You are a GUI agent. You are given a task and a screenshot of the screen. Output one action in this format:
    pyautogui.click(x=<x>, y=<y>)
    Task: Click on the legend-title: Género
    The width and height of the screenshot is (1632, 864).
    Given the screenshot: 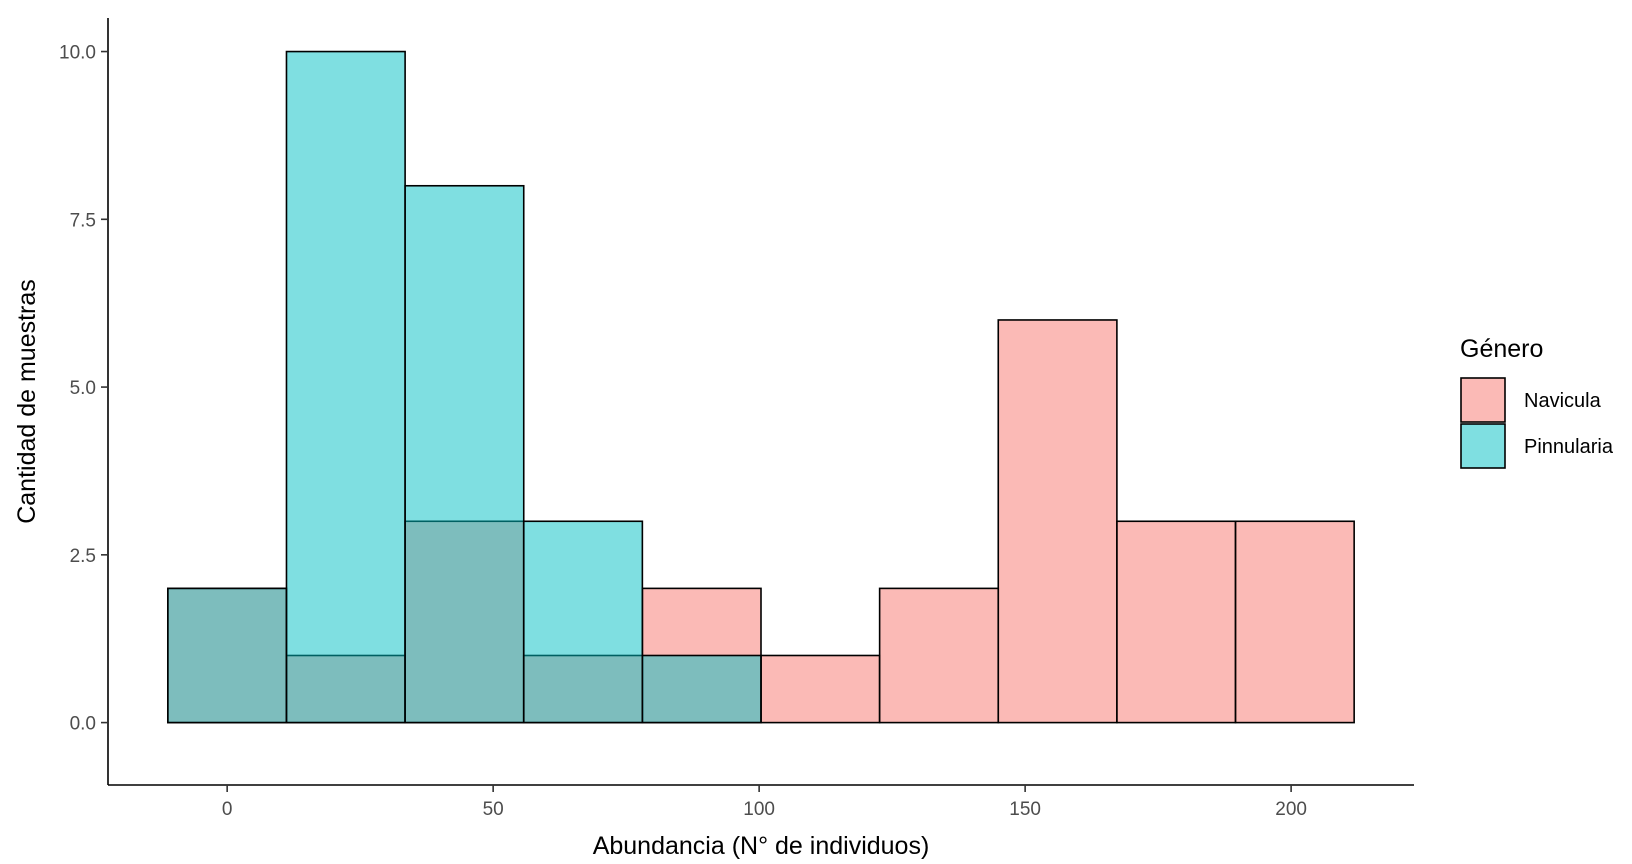 What is the action you would take?
    pyautogui.click(x=1501, y=349)
    